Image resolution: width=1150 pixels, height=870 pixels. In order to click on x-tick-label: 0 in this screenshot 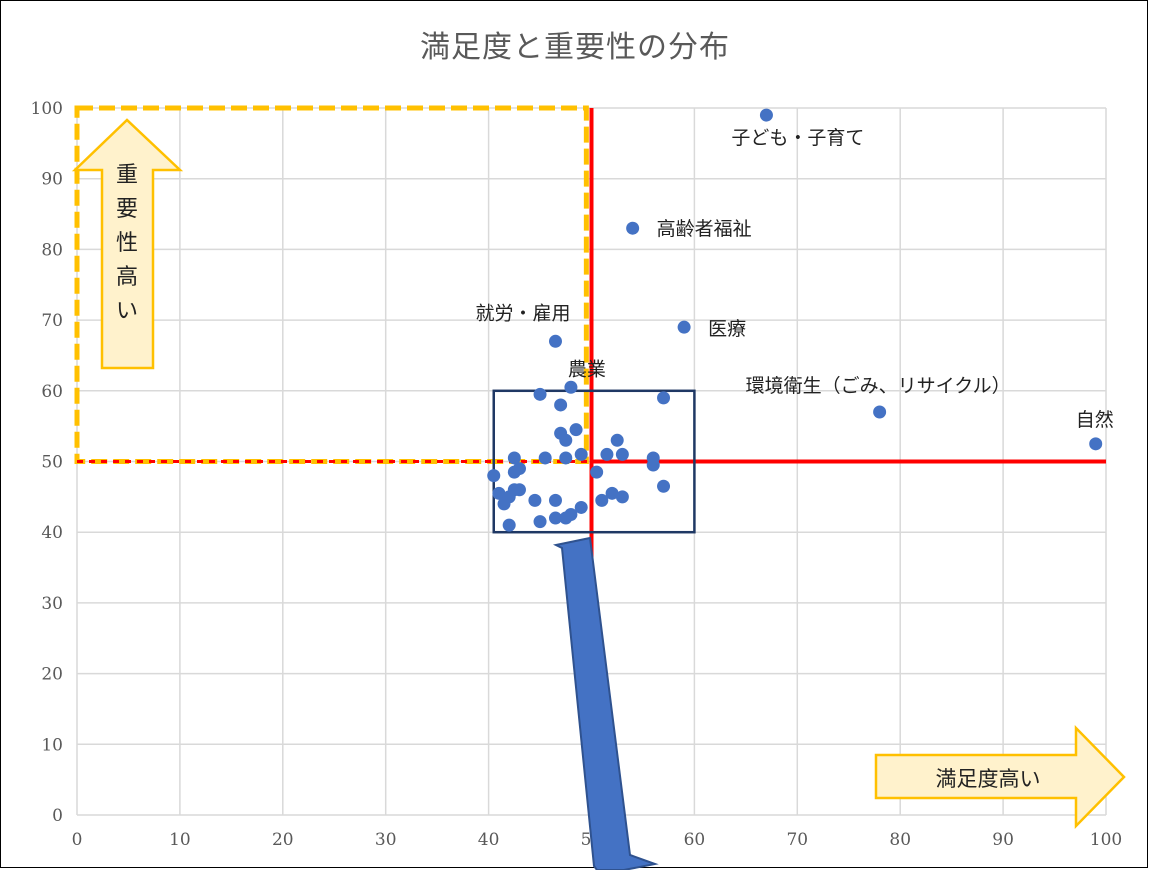, I will do `click(77, 840)`.